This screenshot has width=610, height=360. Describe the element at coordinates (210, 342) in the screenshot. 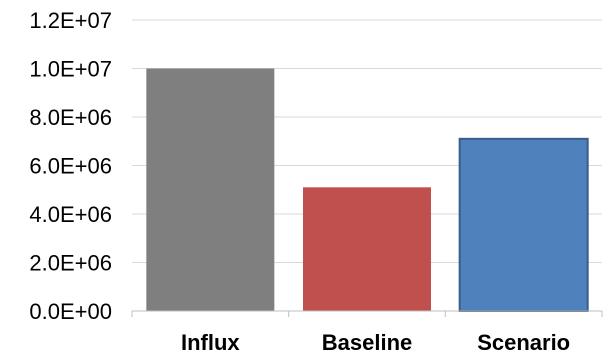

I see `x-tick-label-influx: Influx` at that location.